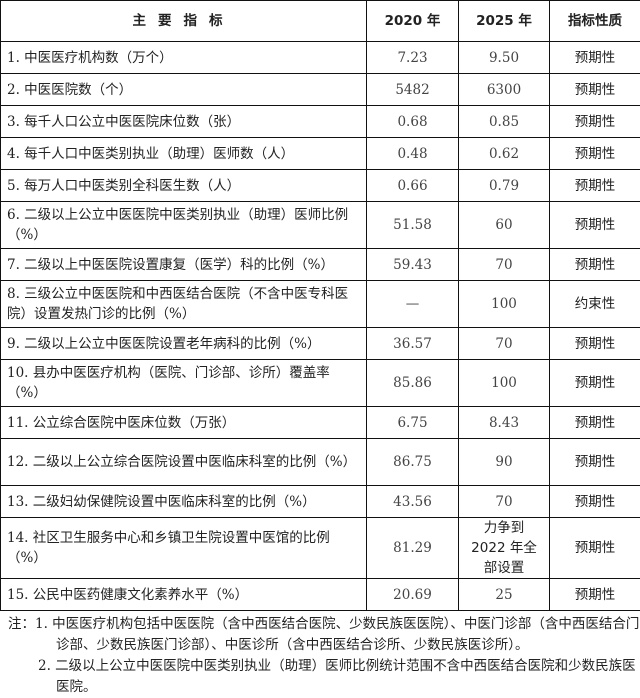 The width and height of the screenshot is (640, 698). What do you see at coordinates (184, 90) in the screenshot?
I see `indicator-cell: 2. 中医医院数（个）` at bounding box center [184, 90].